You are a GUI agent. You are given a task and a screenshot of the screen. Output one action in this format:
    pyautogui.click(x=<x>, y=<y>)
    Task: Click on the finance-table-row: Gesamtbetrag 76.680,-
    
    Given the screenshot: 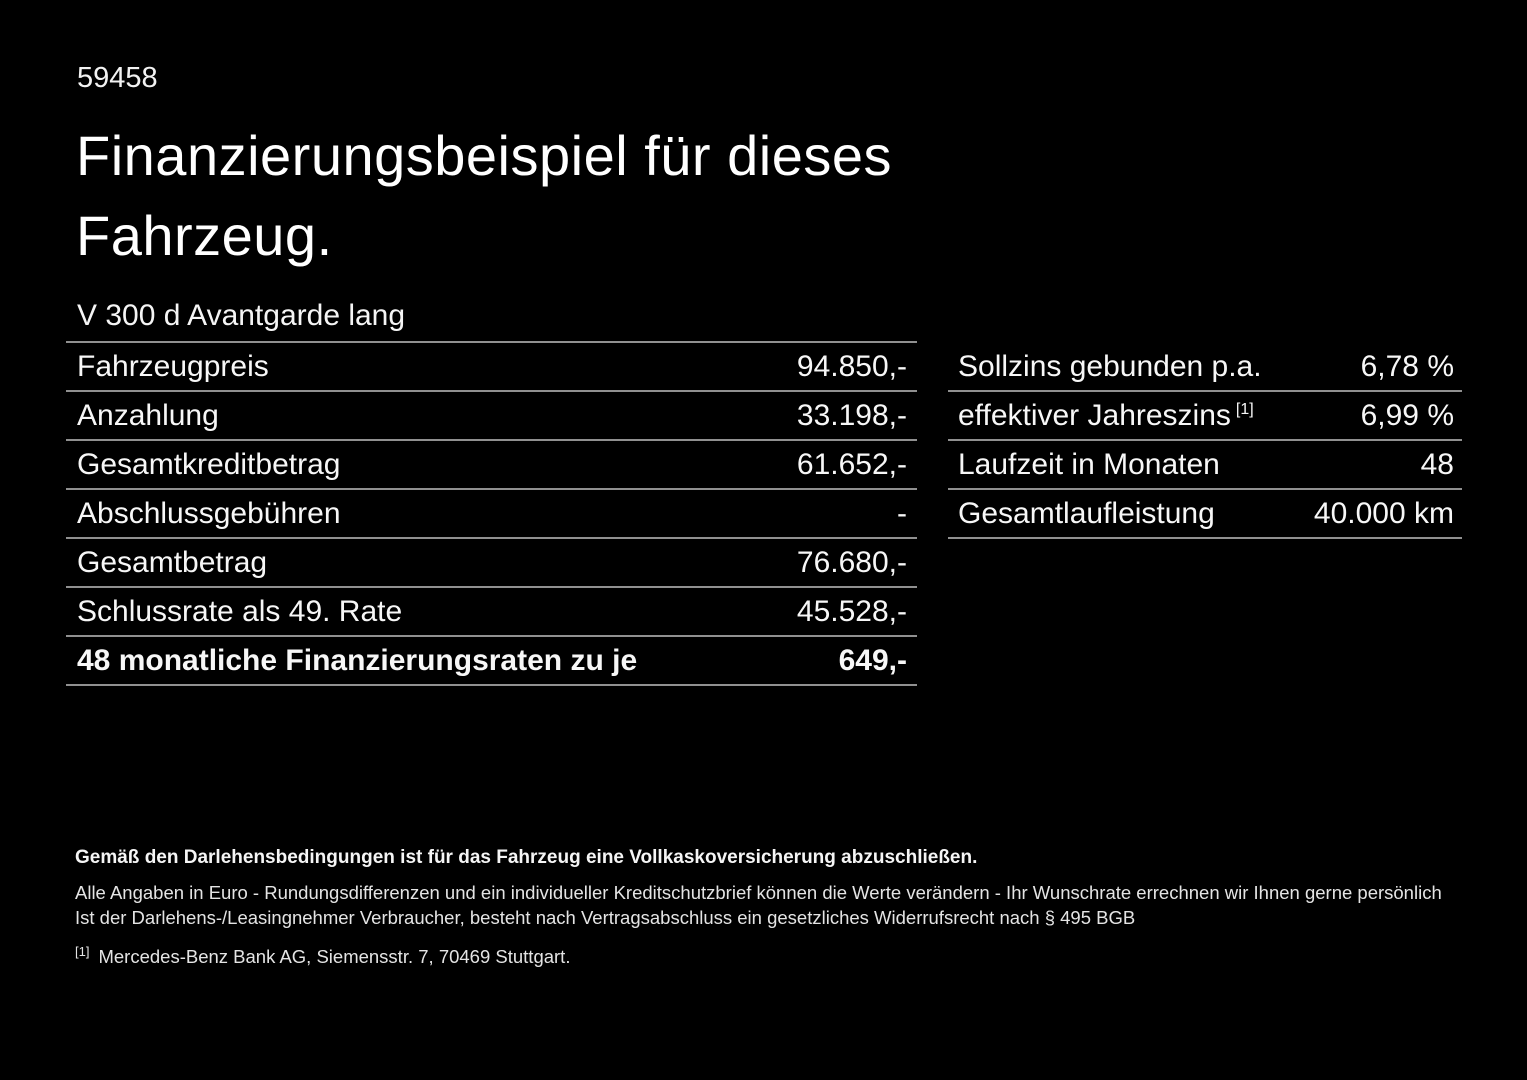 What is the action you would take?
    pyautogui.click(x=491, y=563)
    